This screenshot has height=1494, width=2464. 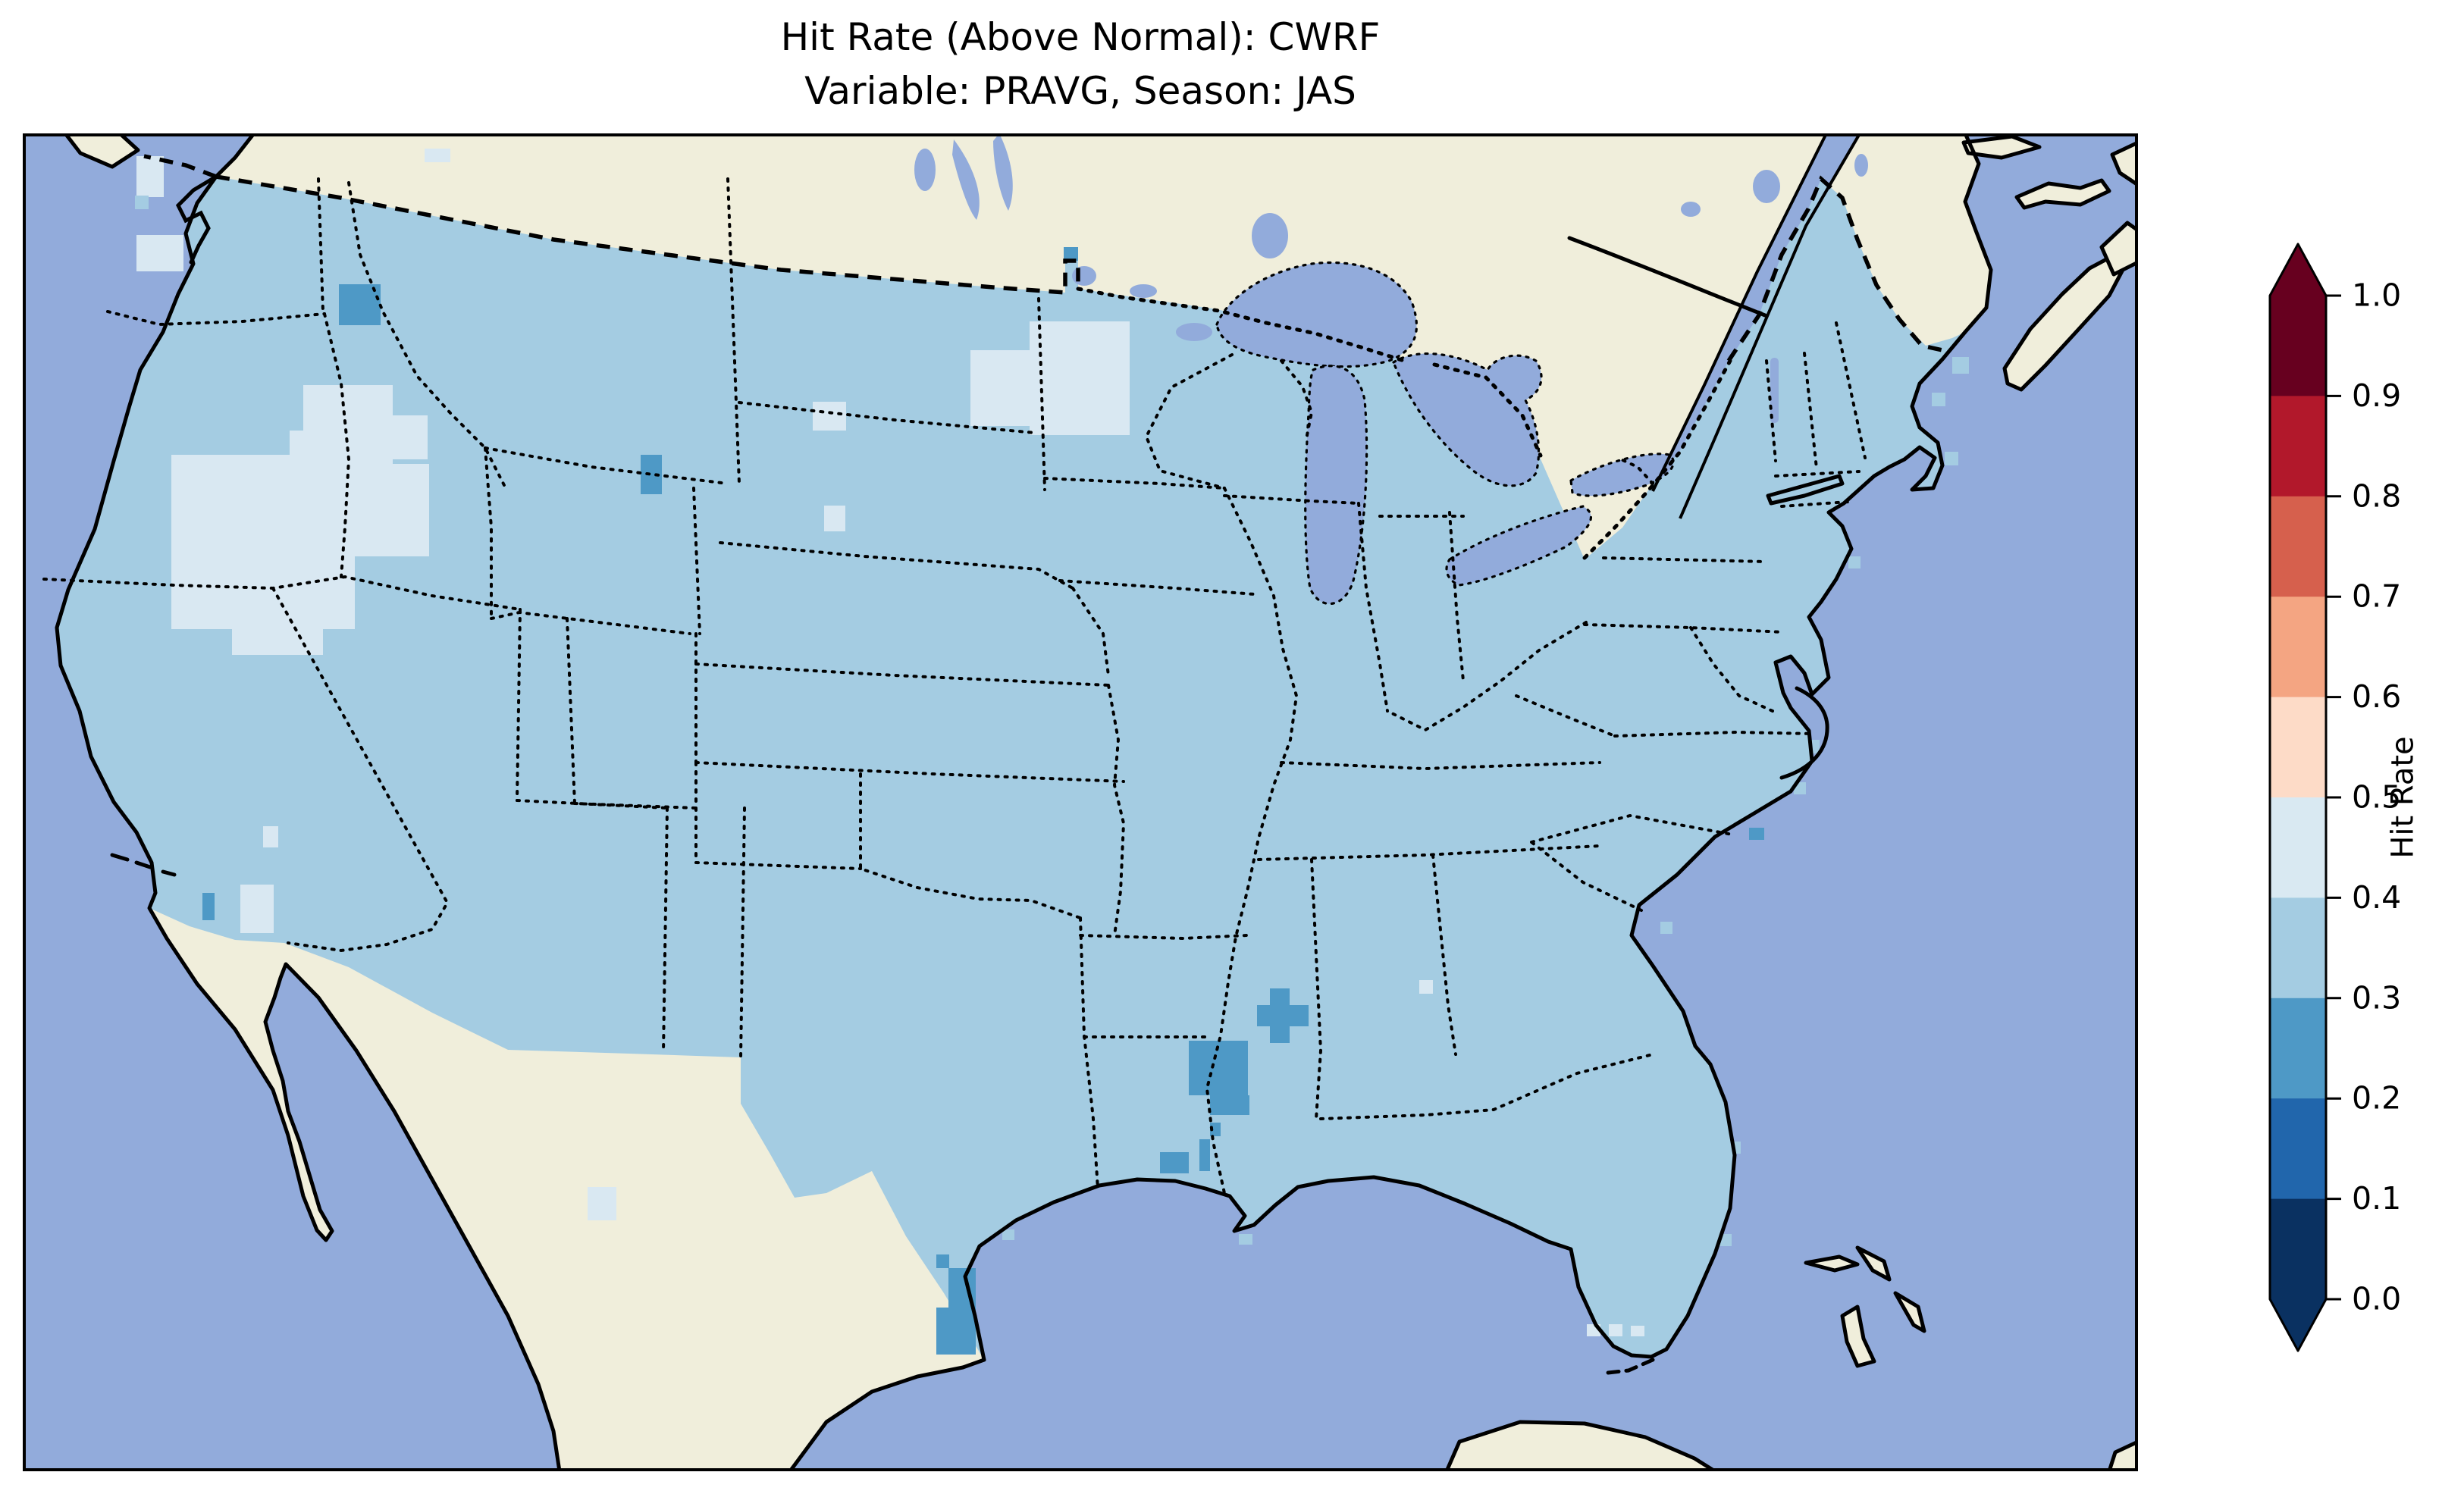 I want to click on colorbar-tick-label: 0.6, so click(x=2377, y=696).